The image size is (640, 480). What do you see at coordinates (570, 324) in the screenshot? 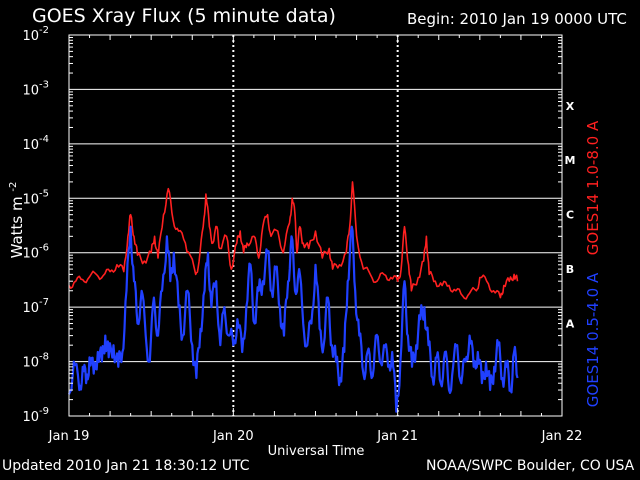
I see `flare-class-label: A` at bounding box center [570, 324].